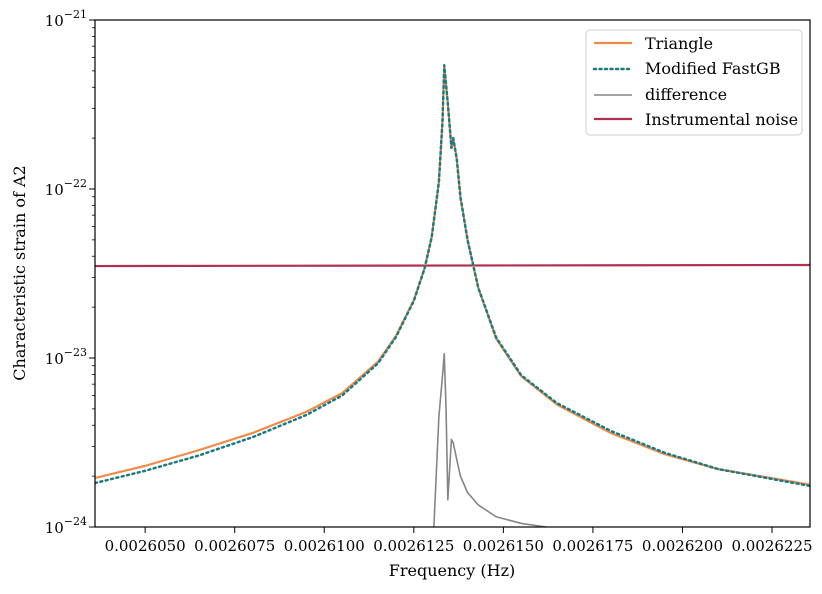  What do you see at coordinates (503, 546) in the screenshot?
I see `x-tick-label: 0.0026150` at bounding box center [503, 546].